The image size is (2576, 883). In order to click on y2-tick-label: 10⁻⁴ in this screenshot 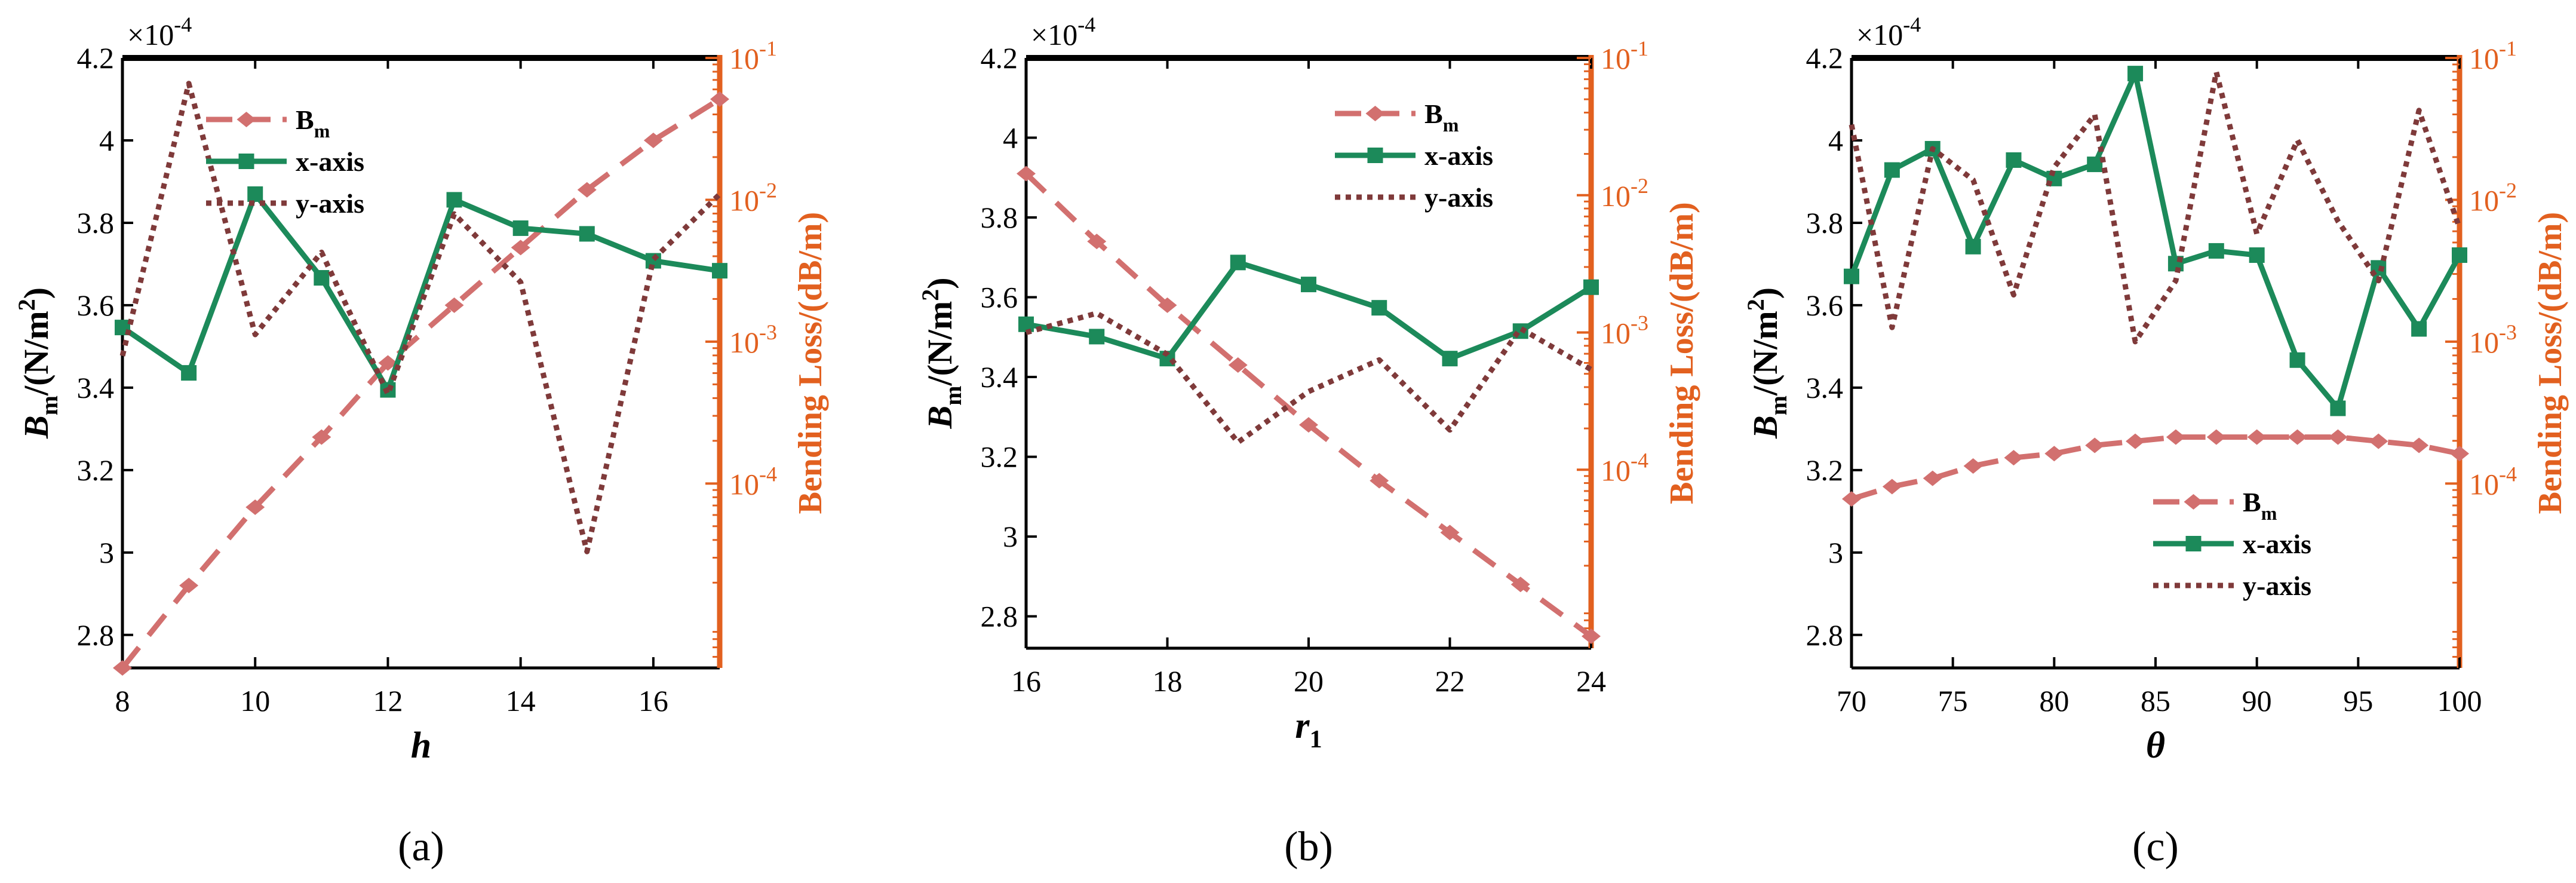, I will do `click(753, 481)`.